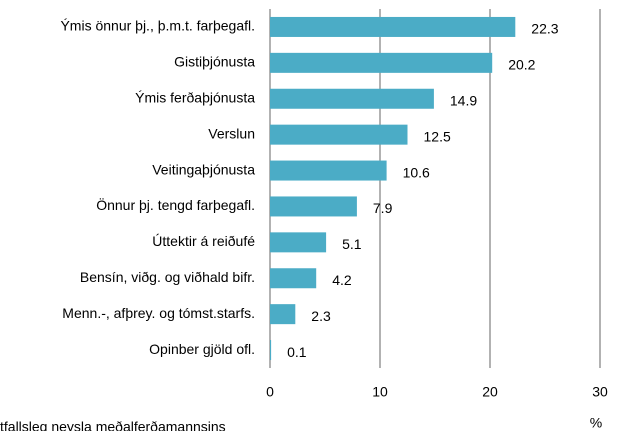 The height and width of the screenshot is (431, 625). I want to click on value-label: 10.6, so click(416, 172).